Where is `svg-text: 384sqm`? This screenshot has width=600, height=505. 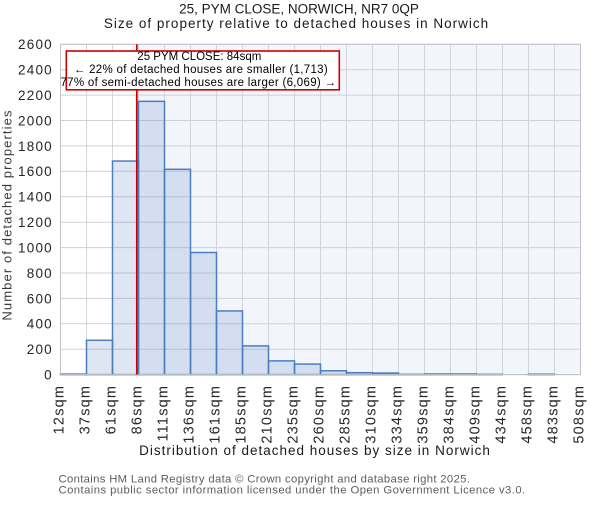
svg-text: 384sqm is located at coordinates (449, 414).